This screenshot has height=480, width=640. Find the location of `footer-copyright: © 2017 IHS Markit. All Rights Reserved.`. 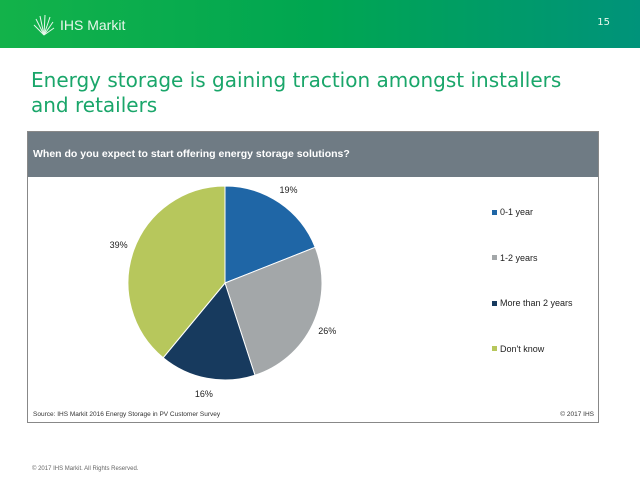

footer-copyright: © 2017 IHS Markit. All Rights Reserved. is located at coordinates (85, 469).